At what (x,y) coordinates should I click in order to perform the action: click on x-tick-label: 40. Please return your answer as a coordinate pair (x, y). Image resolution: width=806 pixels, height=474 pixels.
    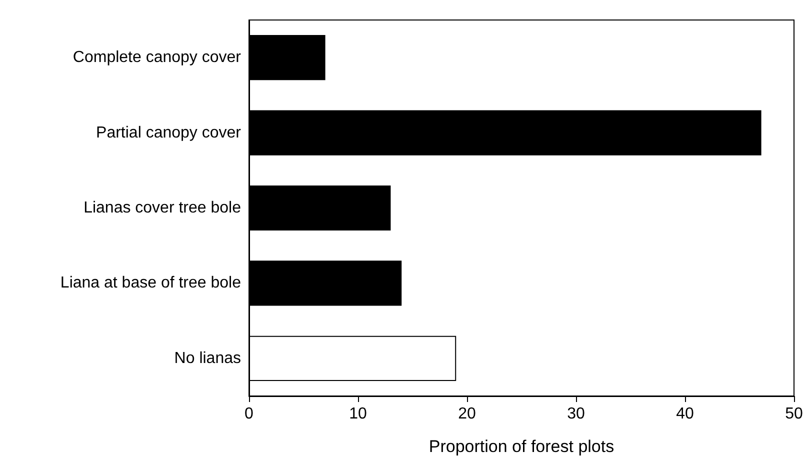
    Looking at the image, I should click on (685, 414).